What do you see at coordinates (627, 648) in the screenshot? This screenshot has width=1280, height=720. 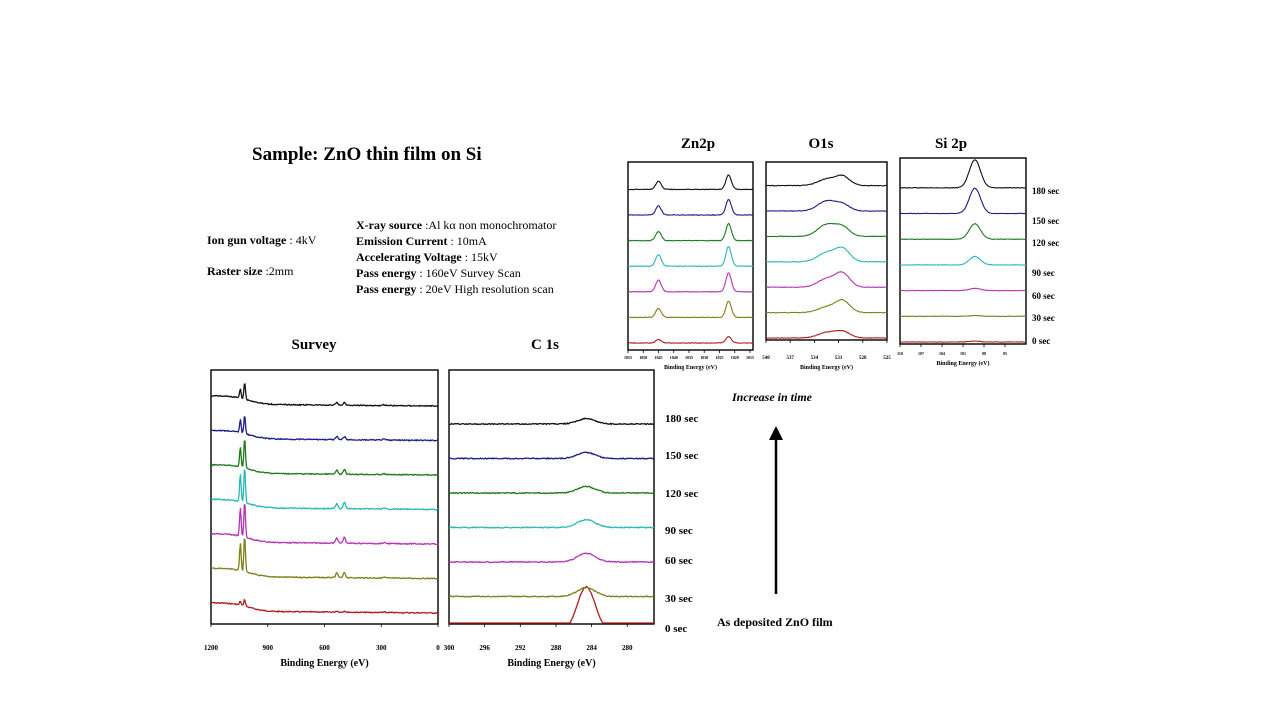 I see `c1s-xtick-label: 280` at bounding box center [627, 648].